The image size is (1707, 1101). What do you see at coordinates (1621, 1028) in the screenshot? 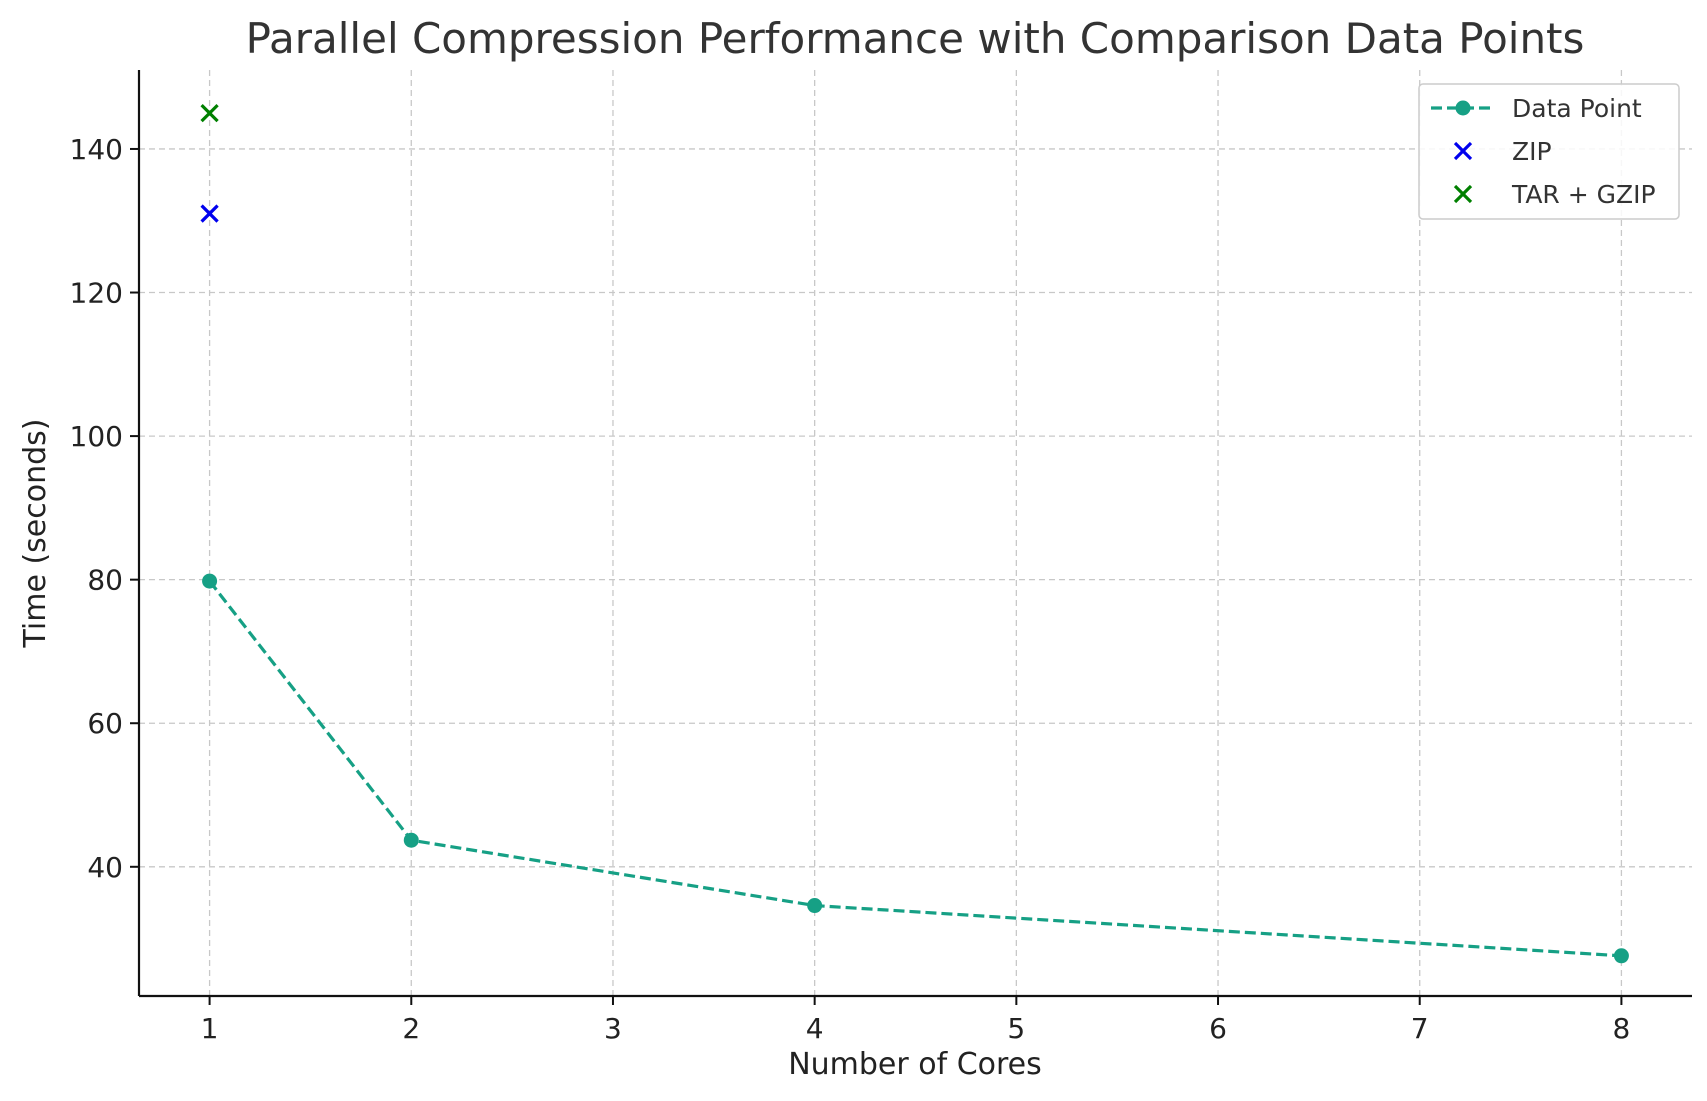
I see `x-tick-label: 8` at bounding box center [1621, 1028].